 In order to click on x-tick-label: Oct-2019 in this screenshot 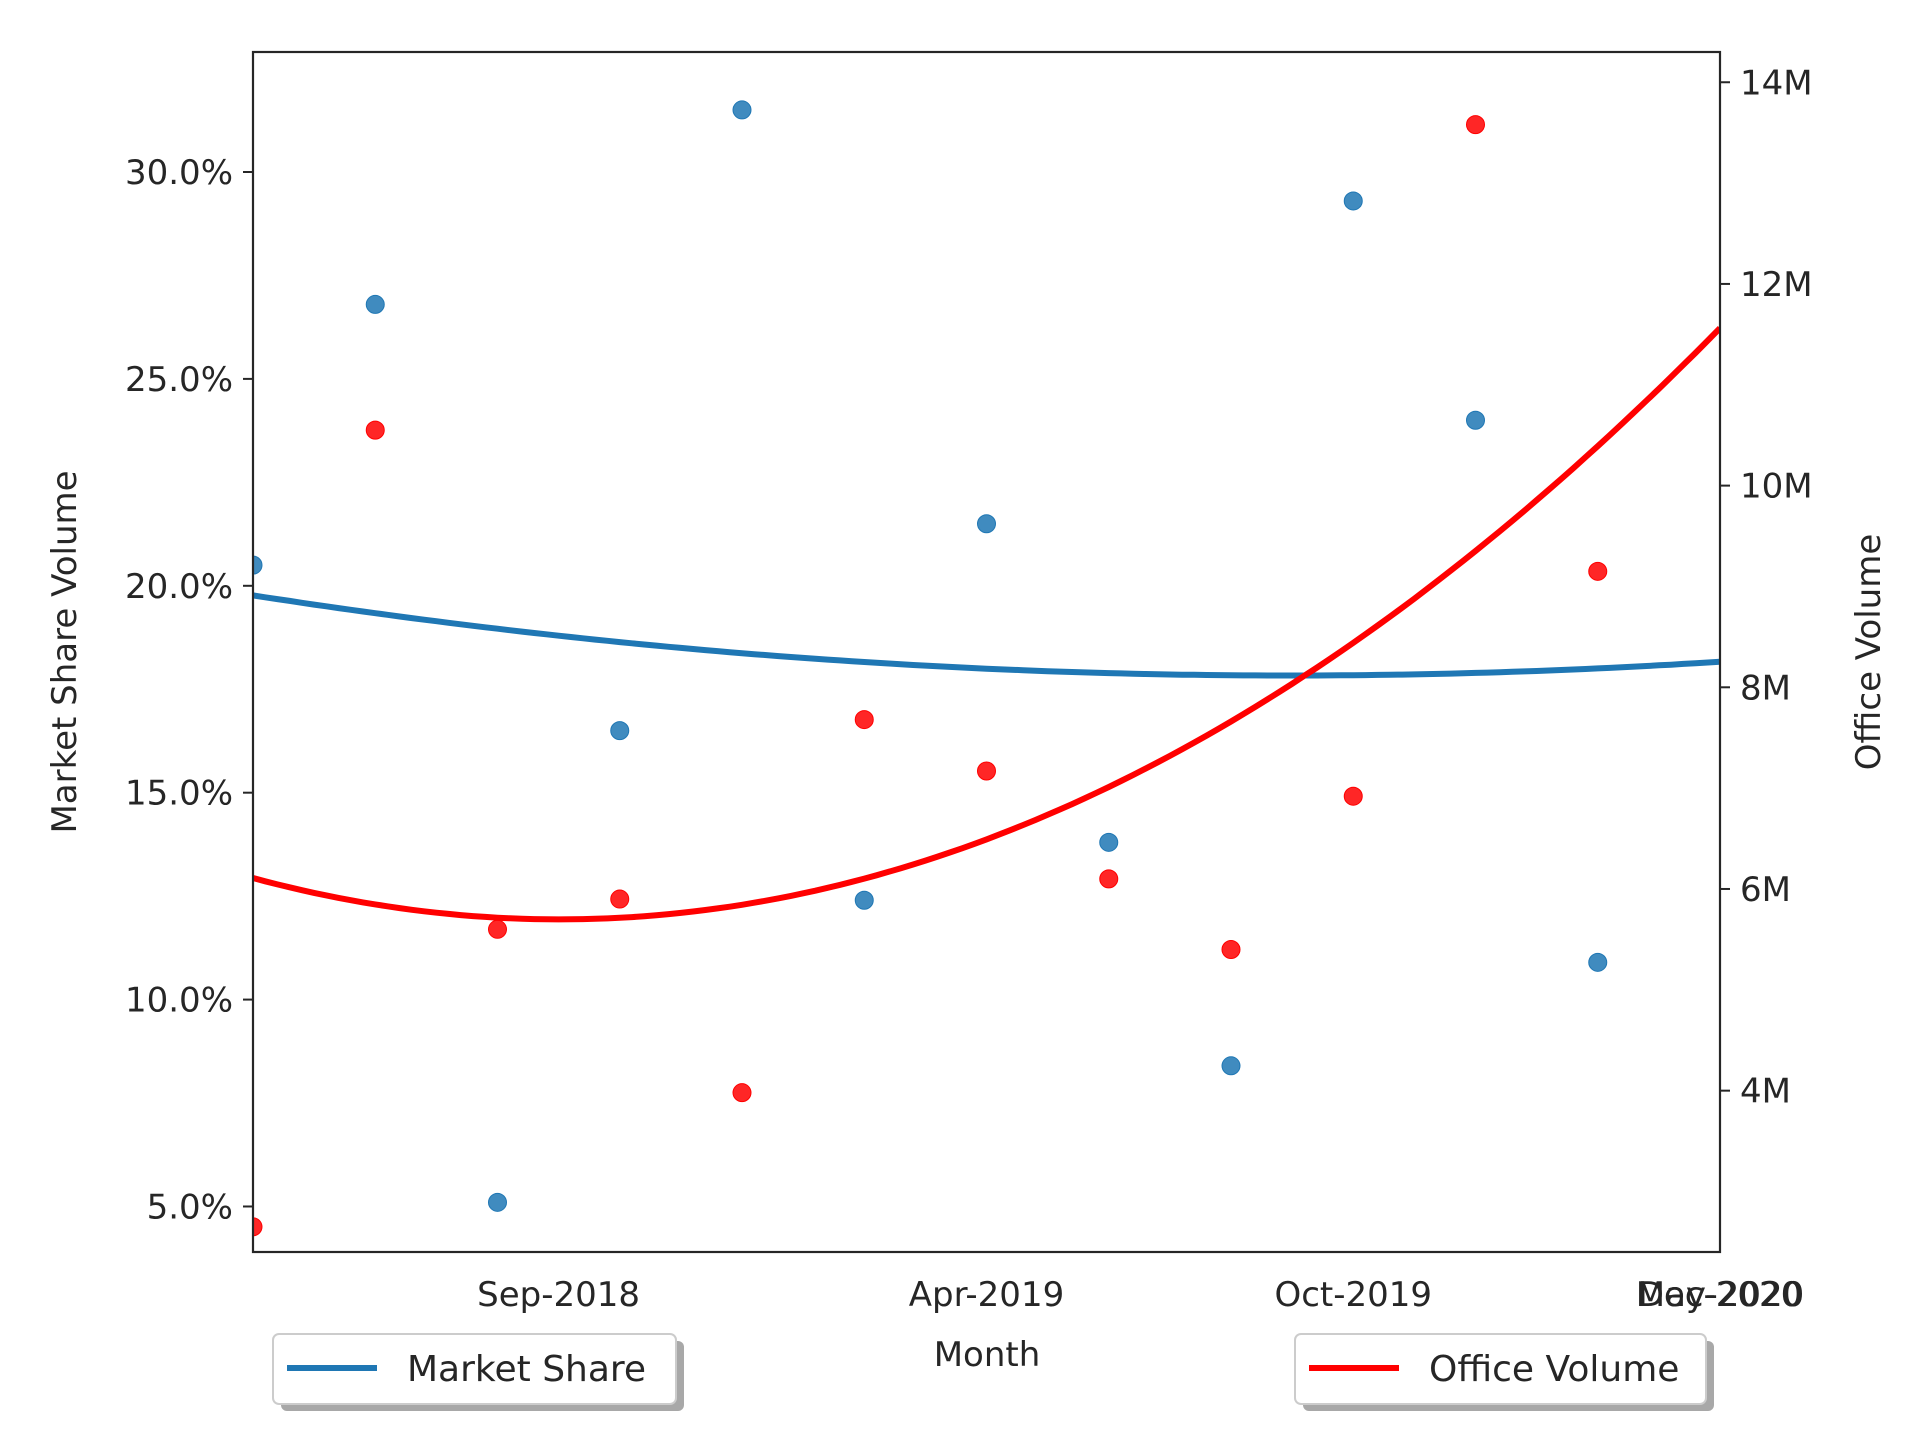, I will do `click(1353, 1295)`.